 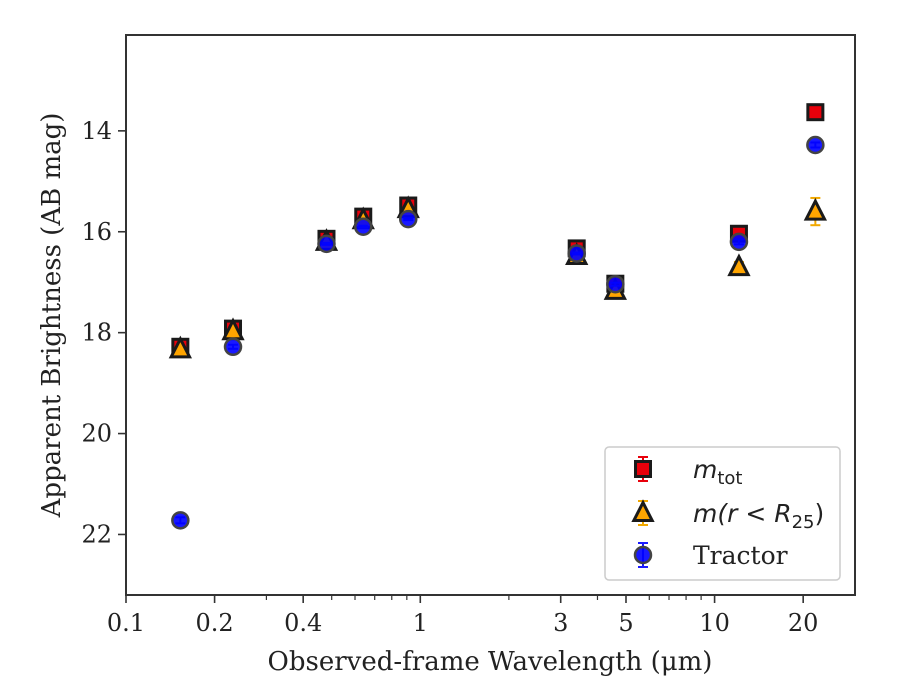 I want to click on x-tick-label: 0.4, so click(x=303, y=623).